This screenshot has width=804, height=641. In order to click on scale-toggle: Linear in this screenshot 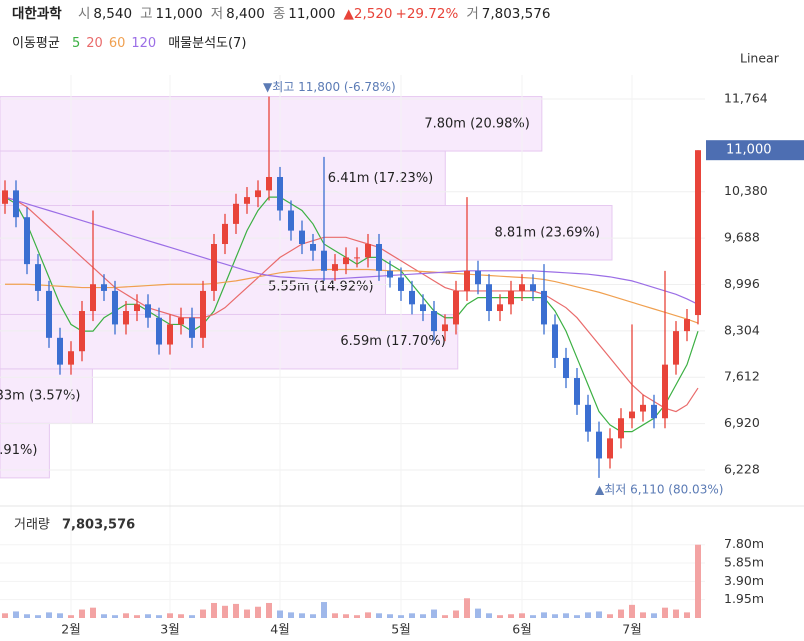, I will do `click(760, 58)`.